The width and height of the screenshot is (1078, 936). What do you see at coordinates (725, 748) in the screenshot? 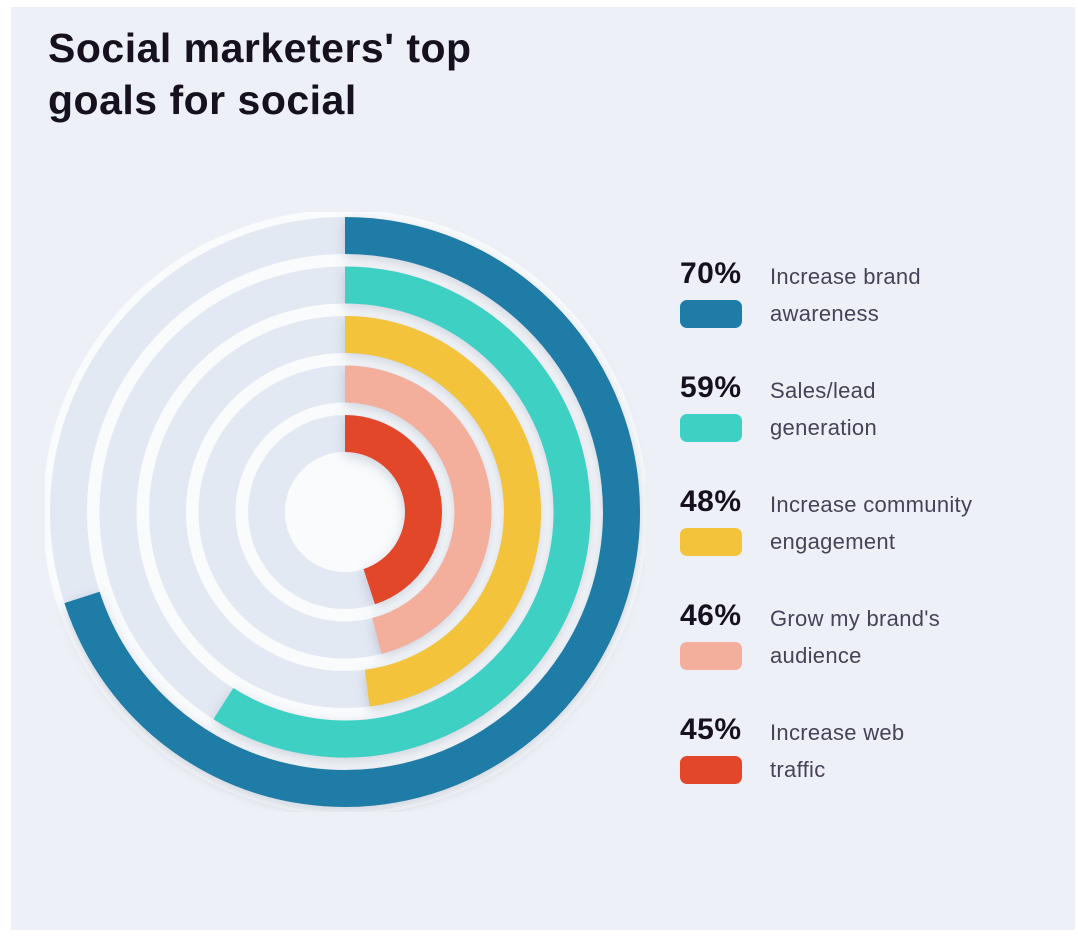
I see `legend-item-key: 45%` at bounding box center [725, 748].